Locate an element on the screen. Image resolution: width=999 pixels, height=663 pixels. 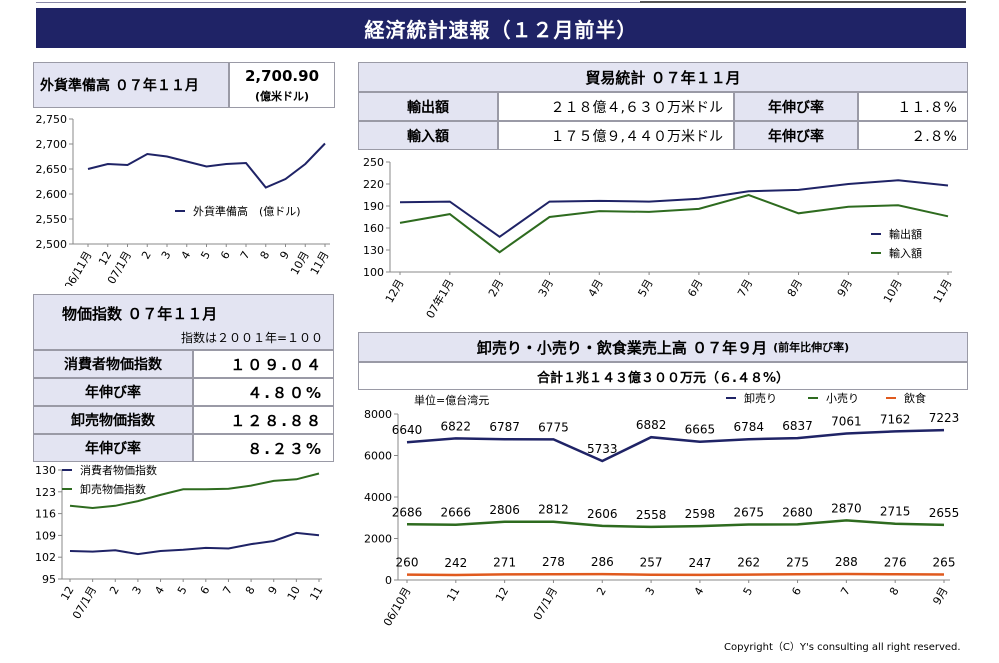
sales-total-box: 合計１兆１４３億３００万元（６.４８%） is located at coordinates (663, 376).